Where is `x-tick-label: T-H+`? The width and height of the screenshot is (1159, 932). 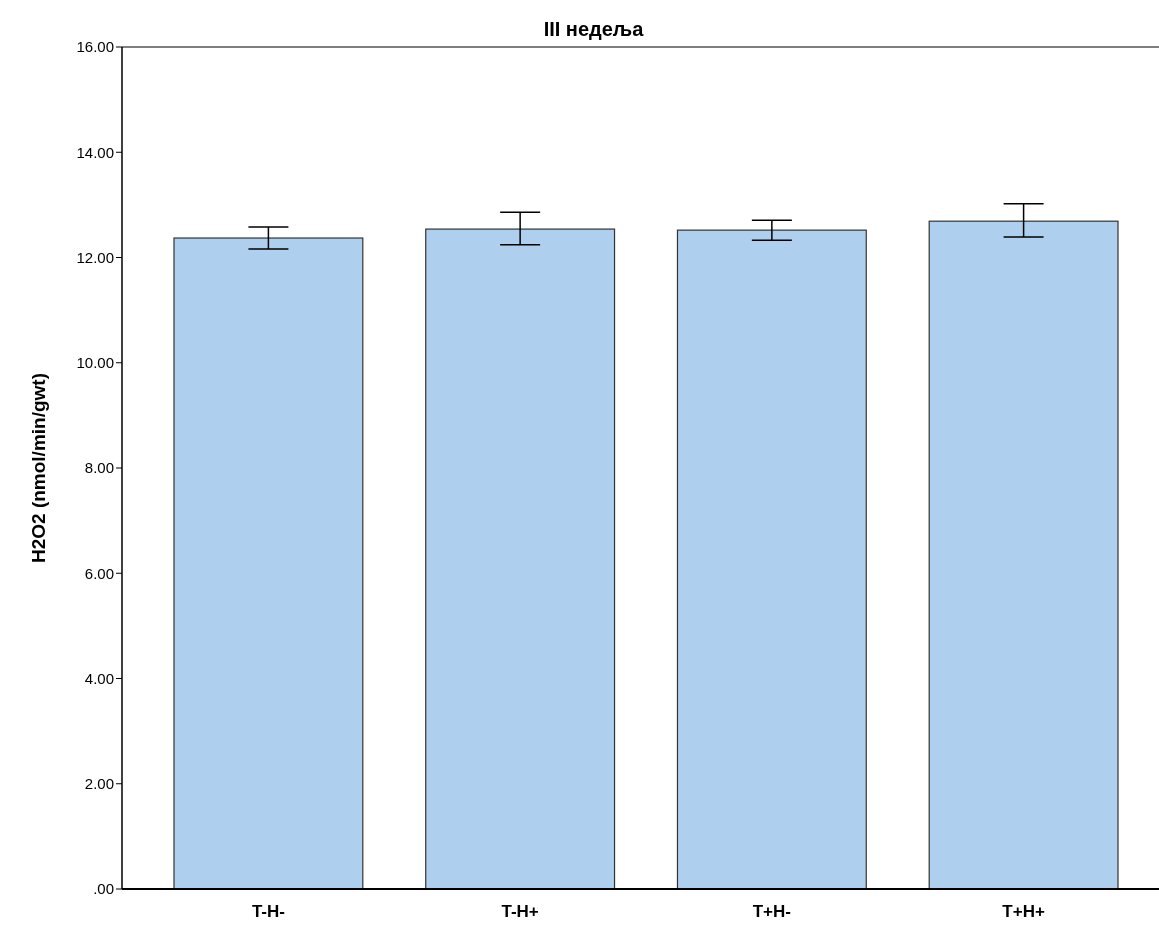
x-tick-label: T-H+ is located at coordinates (520, 911).